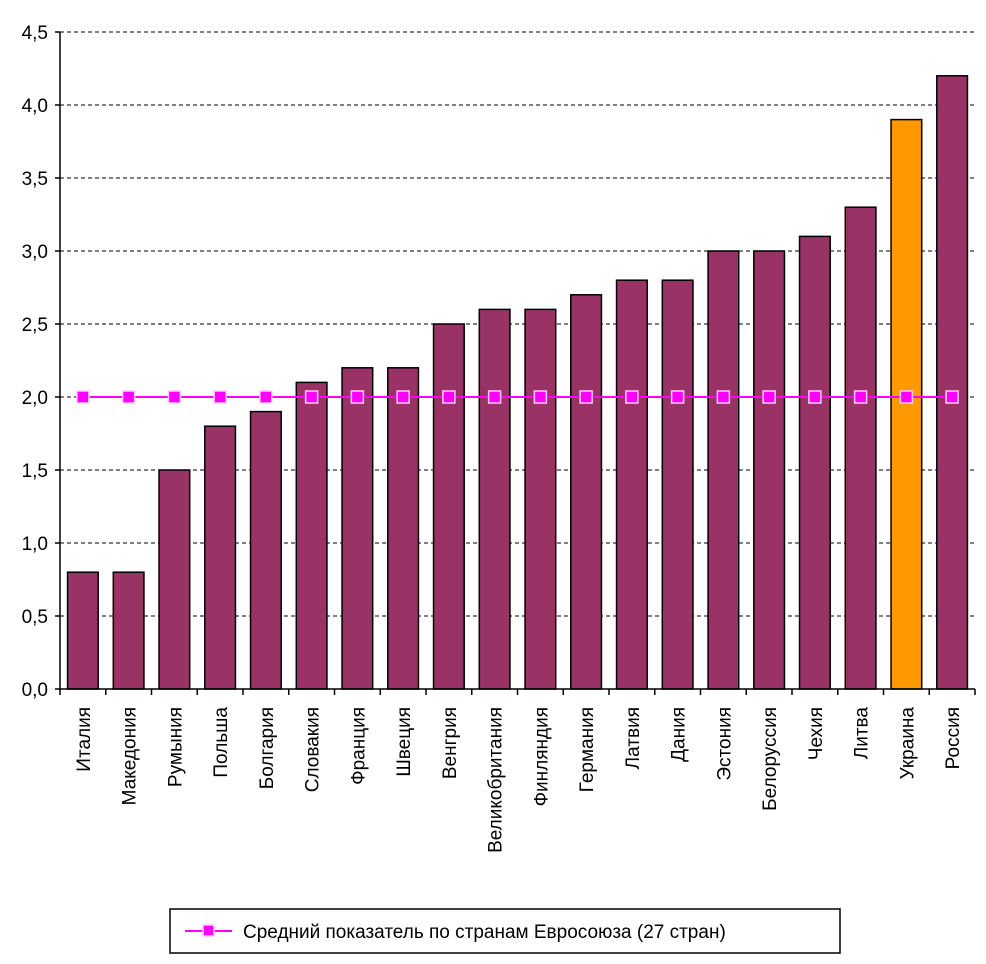 Image resolution: width=986 pixels, height=964 pixels. I want to click on legend-marker-sample, so click(208, 930).